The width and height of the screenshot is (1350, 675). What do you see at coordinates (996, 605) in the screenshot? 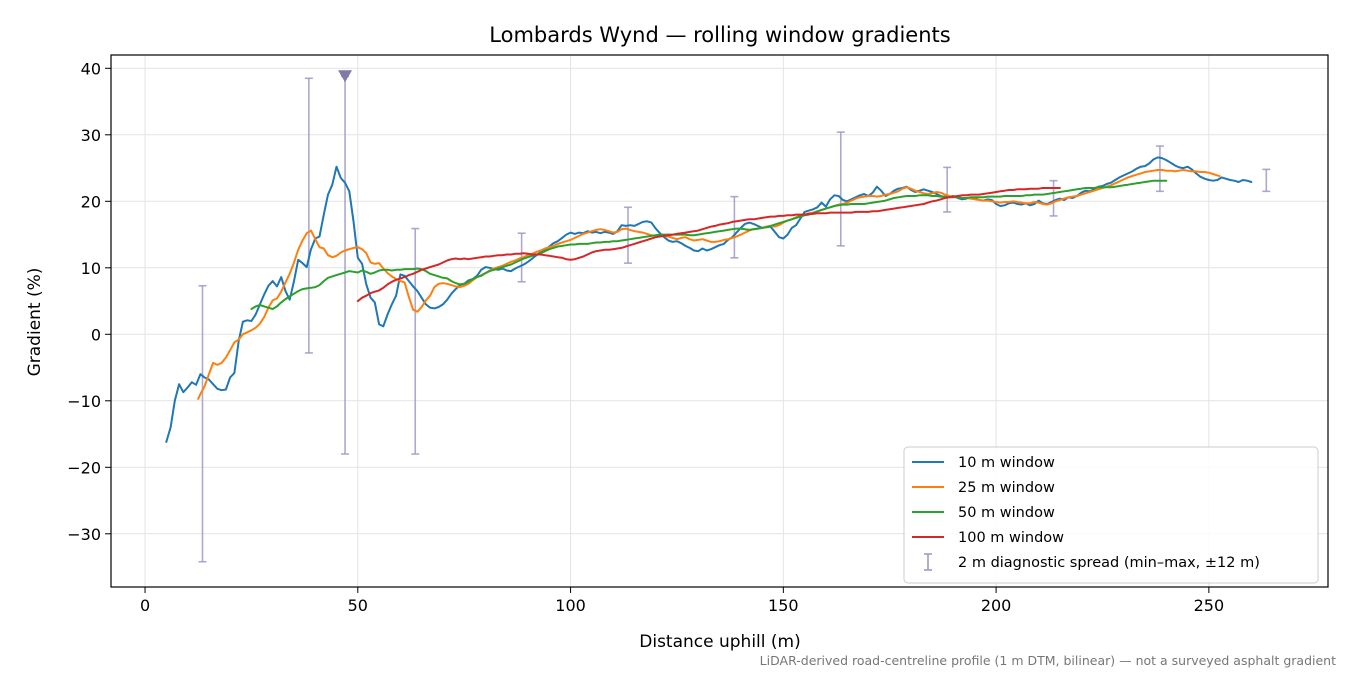
I see `x-tick-label: 200` at bounding box center [996, 605].